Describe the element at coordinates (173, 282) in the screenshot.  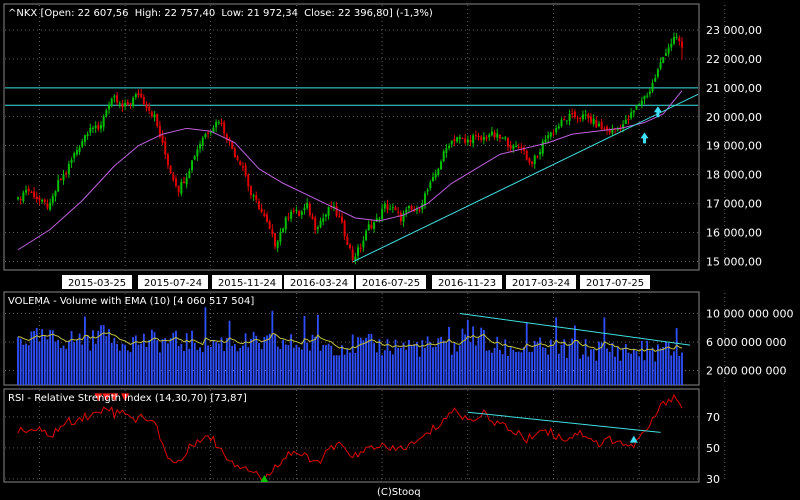
I see `x-tick-label-box` at that location.